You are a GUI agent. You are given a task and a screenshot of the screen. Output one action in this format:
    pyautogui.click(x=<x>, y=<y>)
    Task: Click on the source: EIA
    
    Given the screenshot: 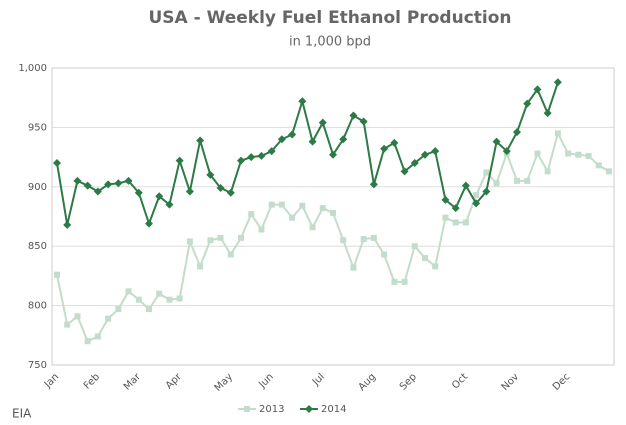 What is the action you would take?
    pyautogui.click(x=22, y=414)
    